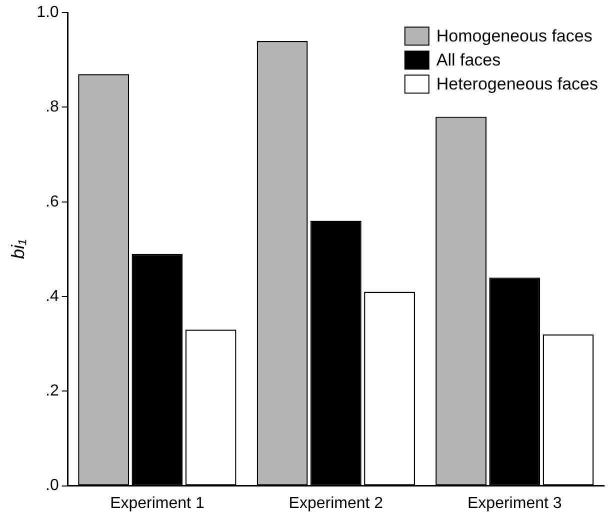  Describe the element at coordinates (52, 201) in the screenshot. I see `y-tick-label: .6` at that location.